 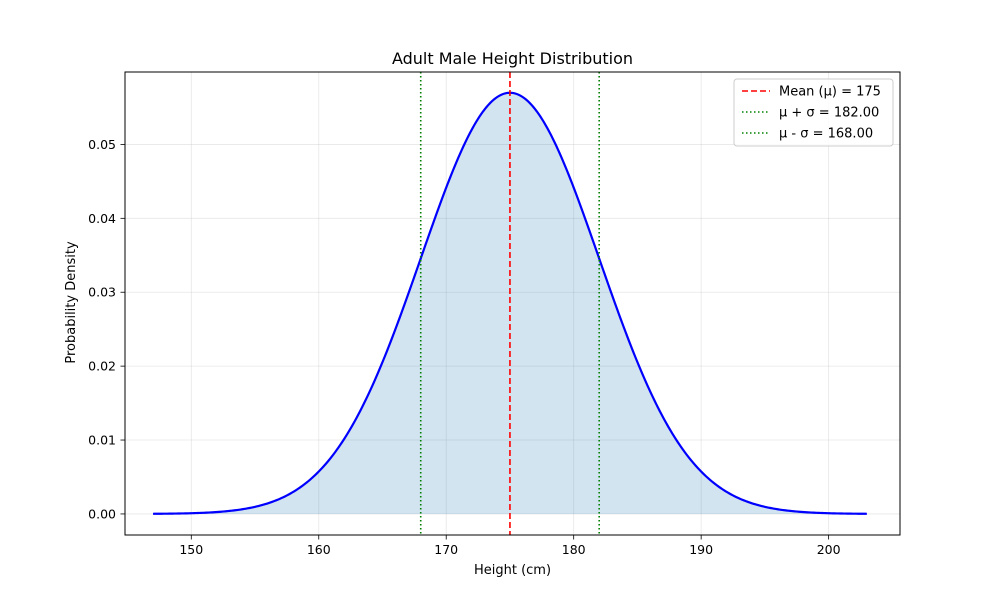 What do you see at coordinates (102, 144) in the screenshot?
I see `y-tick-label: 0.05` at bounding box center [102, 144].